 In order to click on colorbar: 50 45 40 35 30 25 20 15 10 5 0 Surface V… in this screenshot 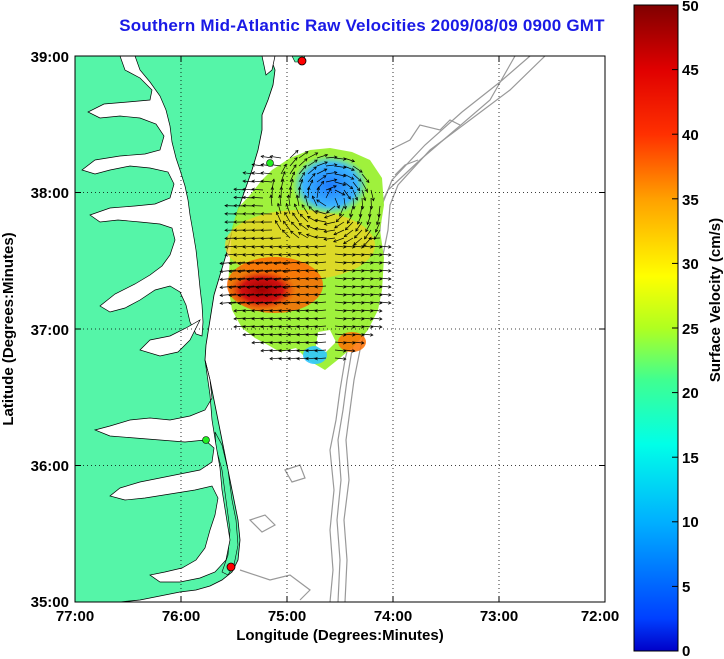, I will do `click(678, 329)`.